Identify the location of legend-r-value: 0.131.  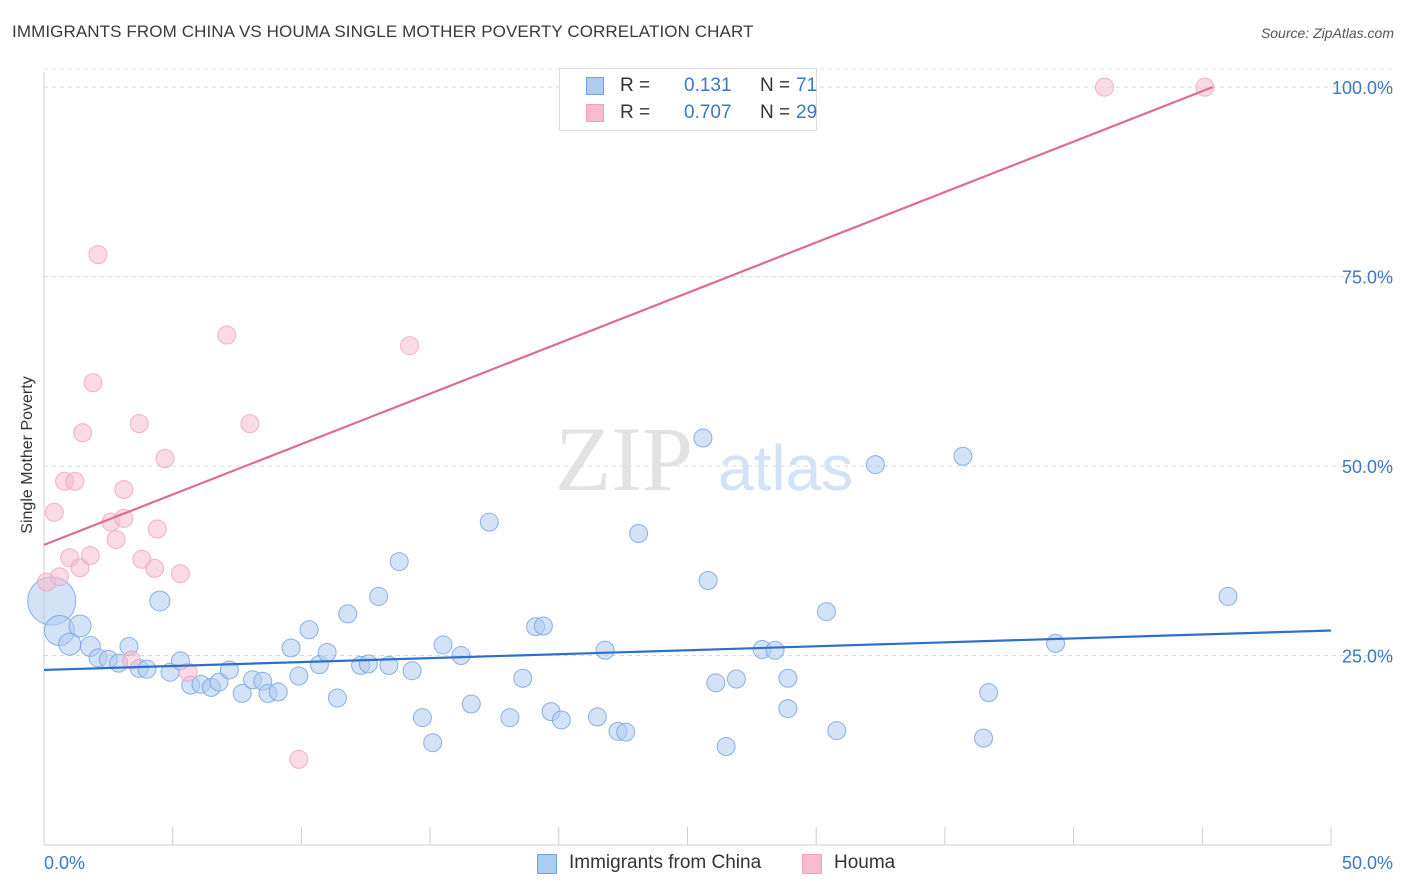
(708, 85).